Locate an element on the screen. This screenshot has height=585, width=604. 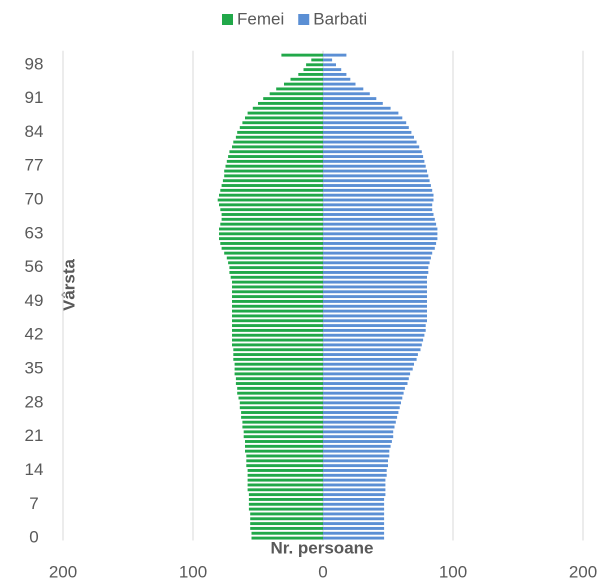
y-tick-label: 98 is located at coordinates (34, 63).